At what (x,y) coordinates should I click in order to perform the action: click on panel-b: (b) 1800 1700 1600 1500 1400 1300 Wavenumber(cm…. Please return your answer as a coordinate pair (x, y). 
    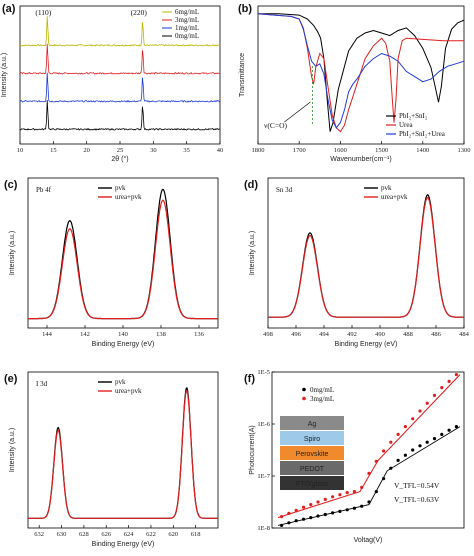
    Looking at the image, I should click on (354, 83).